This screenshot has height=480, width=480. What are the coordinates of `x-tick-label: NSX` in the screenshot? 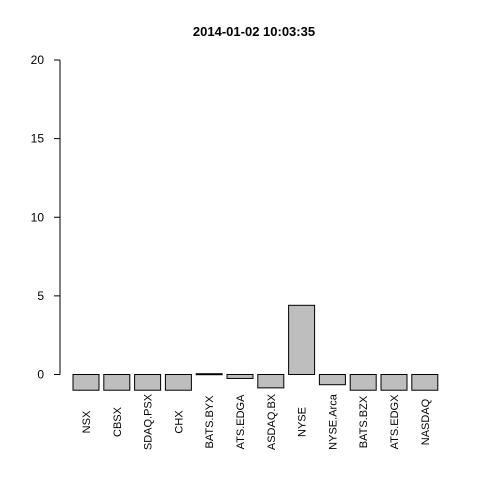 It's located at (87, 421).